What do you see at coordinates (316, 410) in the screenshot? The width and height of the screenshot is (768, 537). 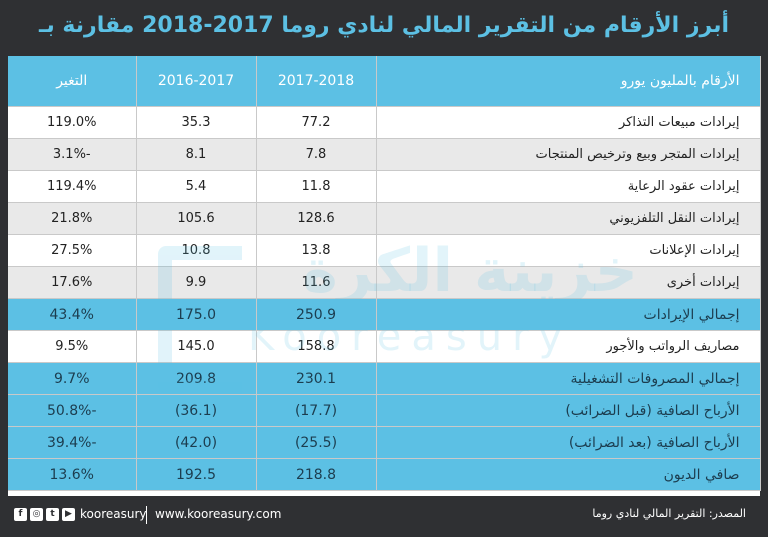 I see `cell-2017-2018: (17.7)` at bounding box center [316, 410].